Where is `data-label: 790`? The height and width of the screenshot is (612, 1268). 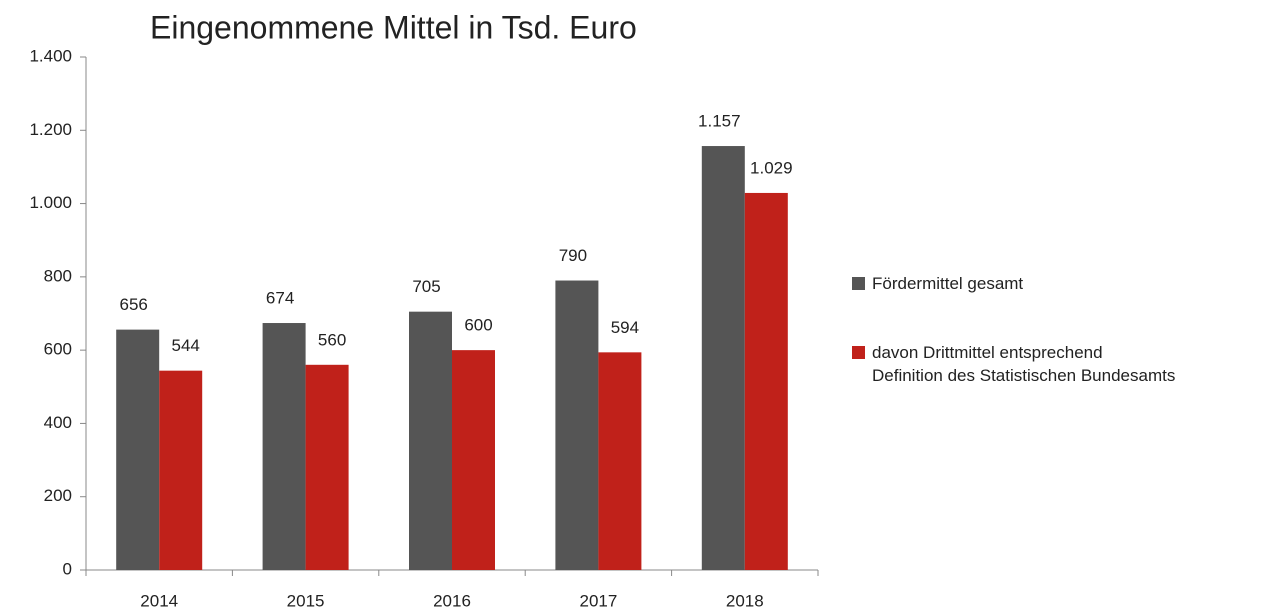 data-label: 790 is located at coordinates (573, 255).